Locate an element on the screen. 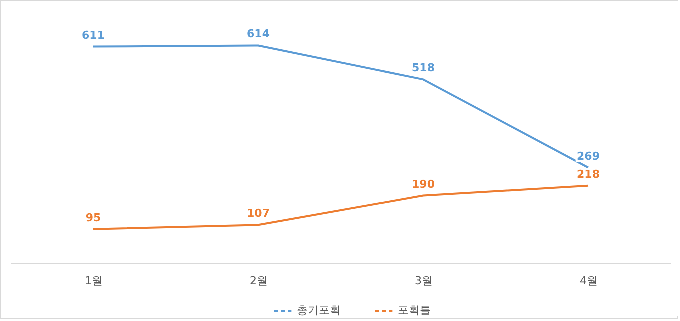 The width and height of the screenshot is (680, 321). data-label: 518 is located at coordinates (423, 68).